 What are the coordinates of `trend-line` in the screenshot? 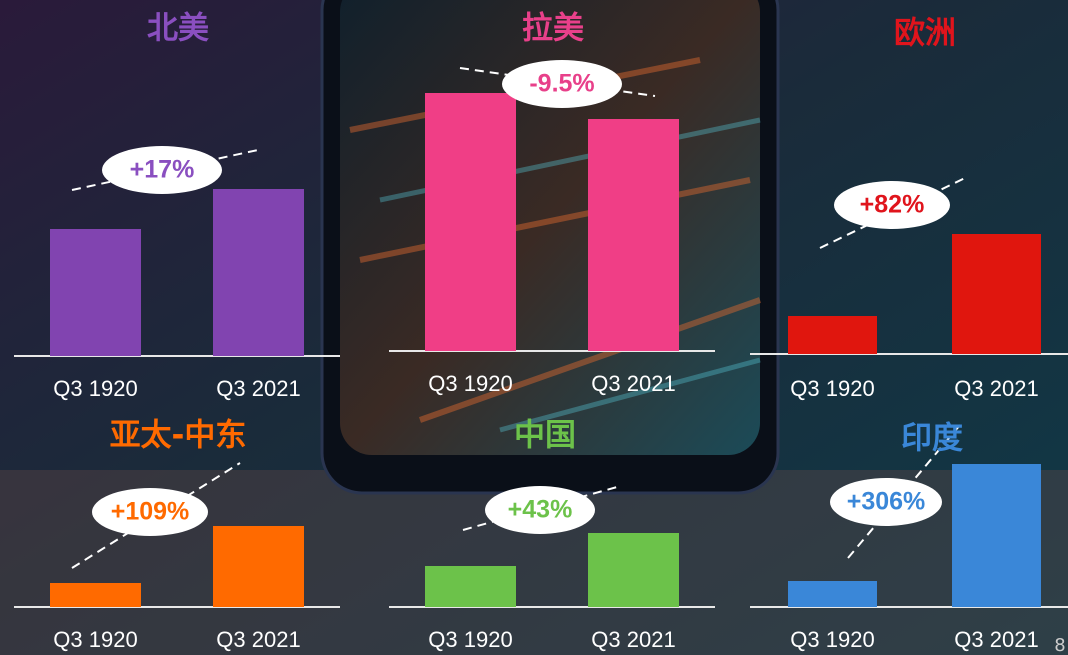 It's located at (156, 515).